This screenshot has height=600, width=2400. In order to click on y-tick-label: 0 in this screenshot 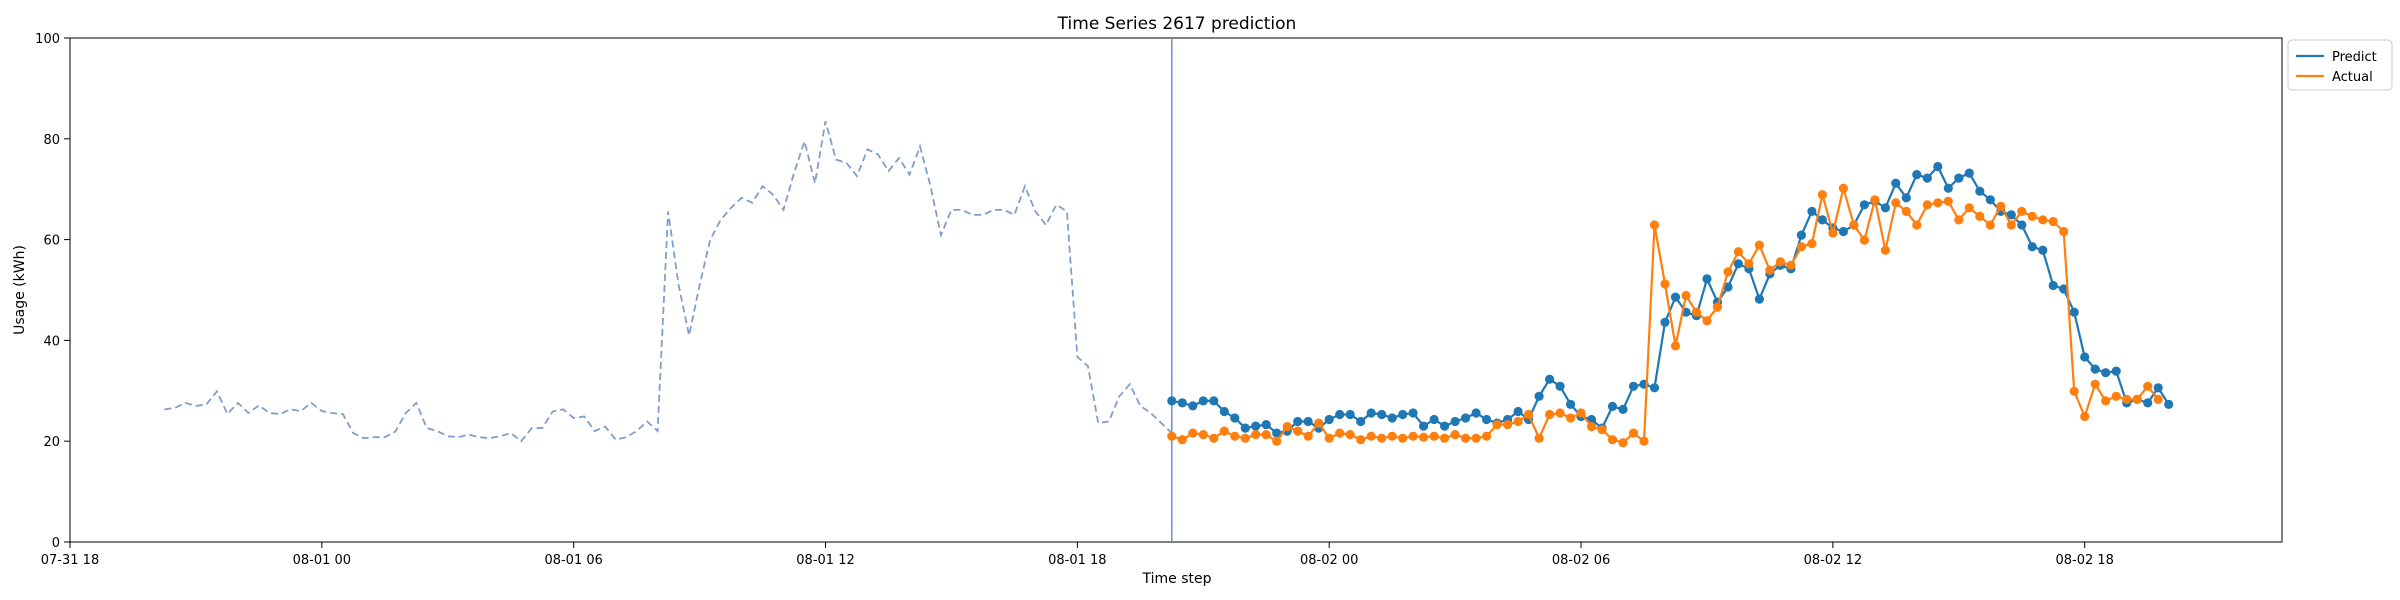, I will do `click(56, 543)`.